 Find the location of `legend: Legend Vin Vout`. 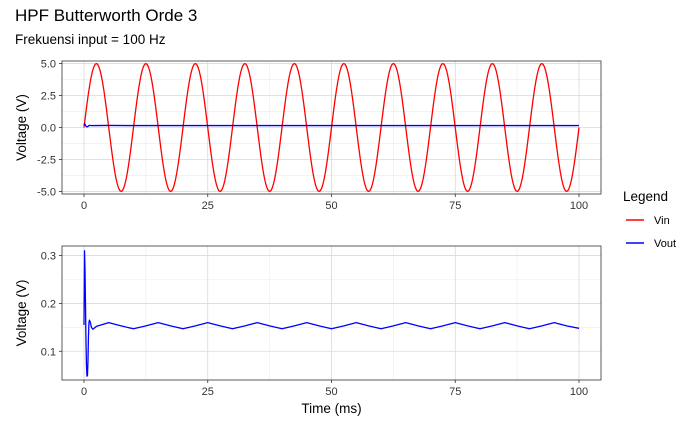

legend: Legend Vin Vout is located at coordinates (649, 219).